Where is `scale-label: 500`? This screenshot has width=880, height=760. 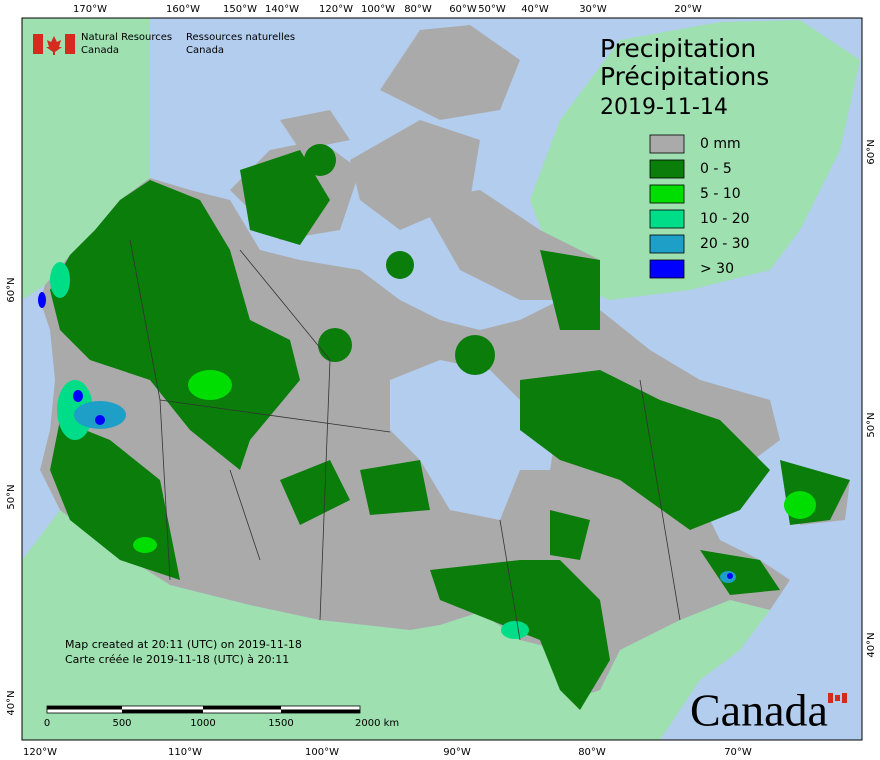
scale-label: 500 is located at coordinates (121, 723).